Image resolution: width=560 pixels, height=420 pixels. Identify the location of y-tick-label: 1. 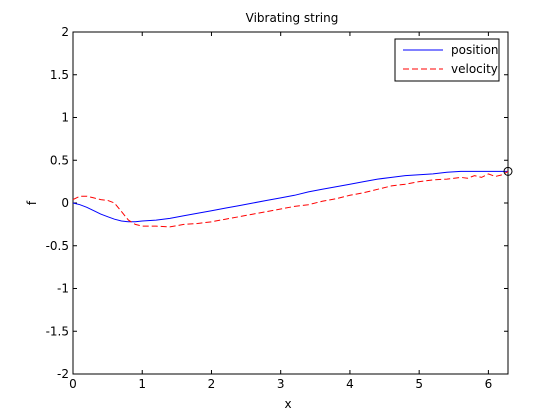
(65, 118).